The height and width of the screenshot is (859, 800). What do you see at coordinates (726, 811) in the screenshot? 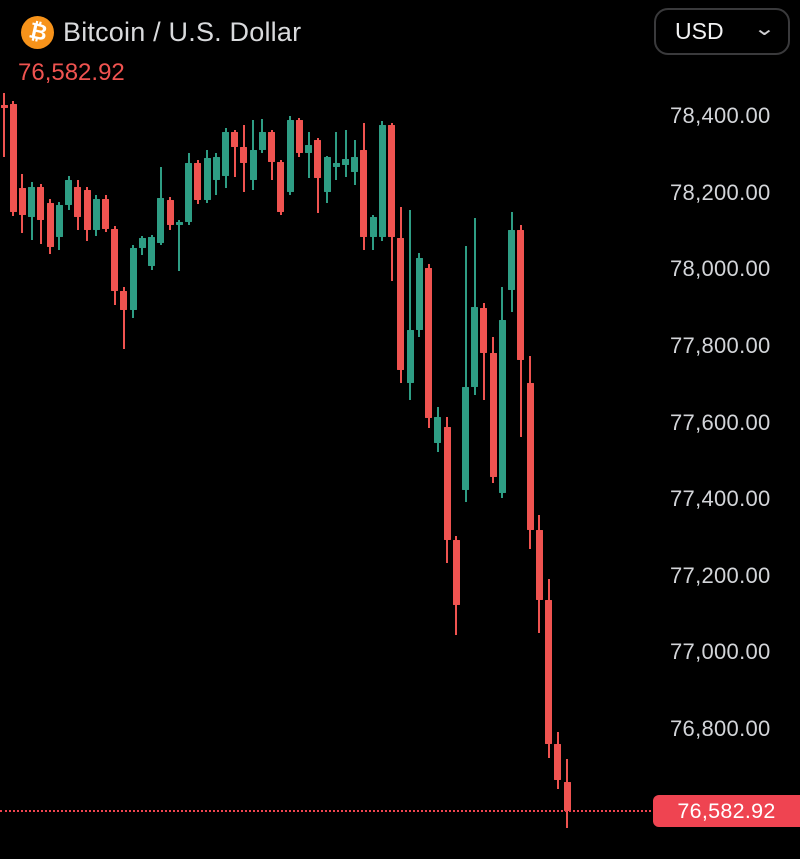
I see `last-price-badge: 76,582.92` at bounding box center [726, 811].